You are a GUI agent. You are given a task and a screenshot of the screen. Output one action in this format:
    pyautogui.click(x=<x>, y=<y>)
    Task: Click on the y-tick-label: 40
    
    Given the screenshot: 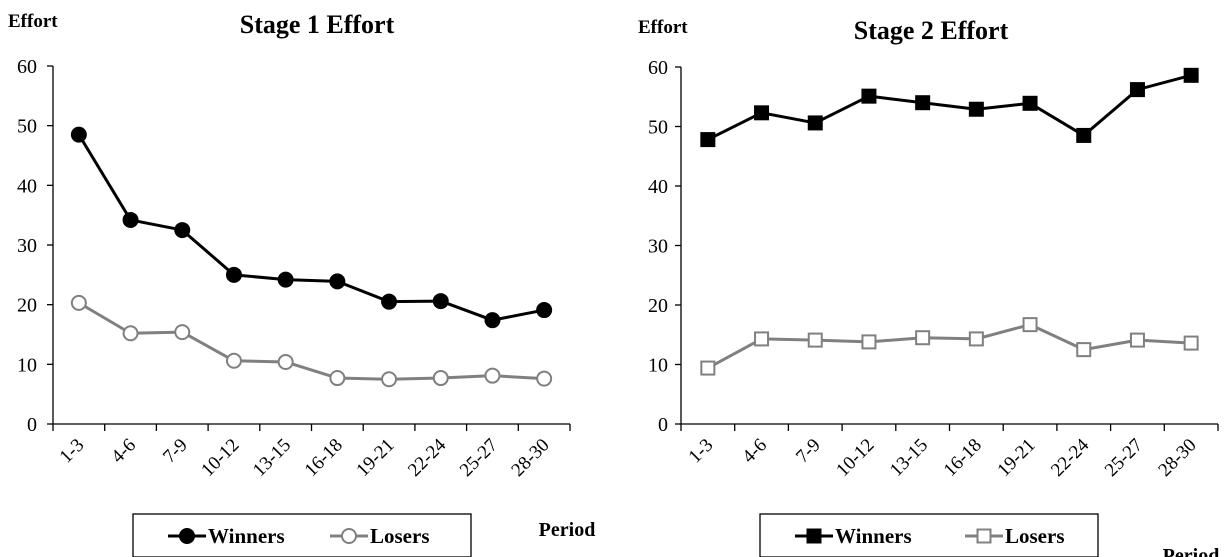 What is the action you would take?
    pyautogui.click(x=658, y=187)
    